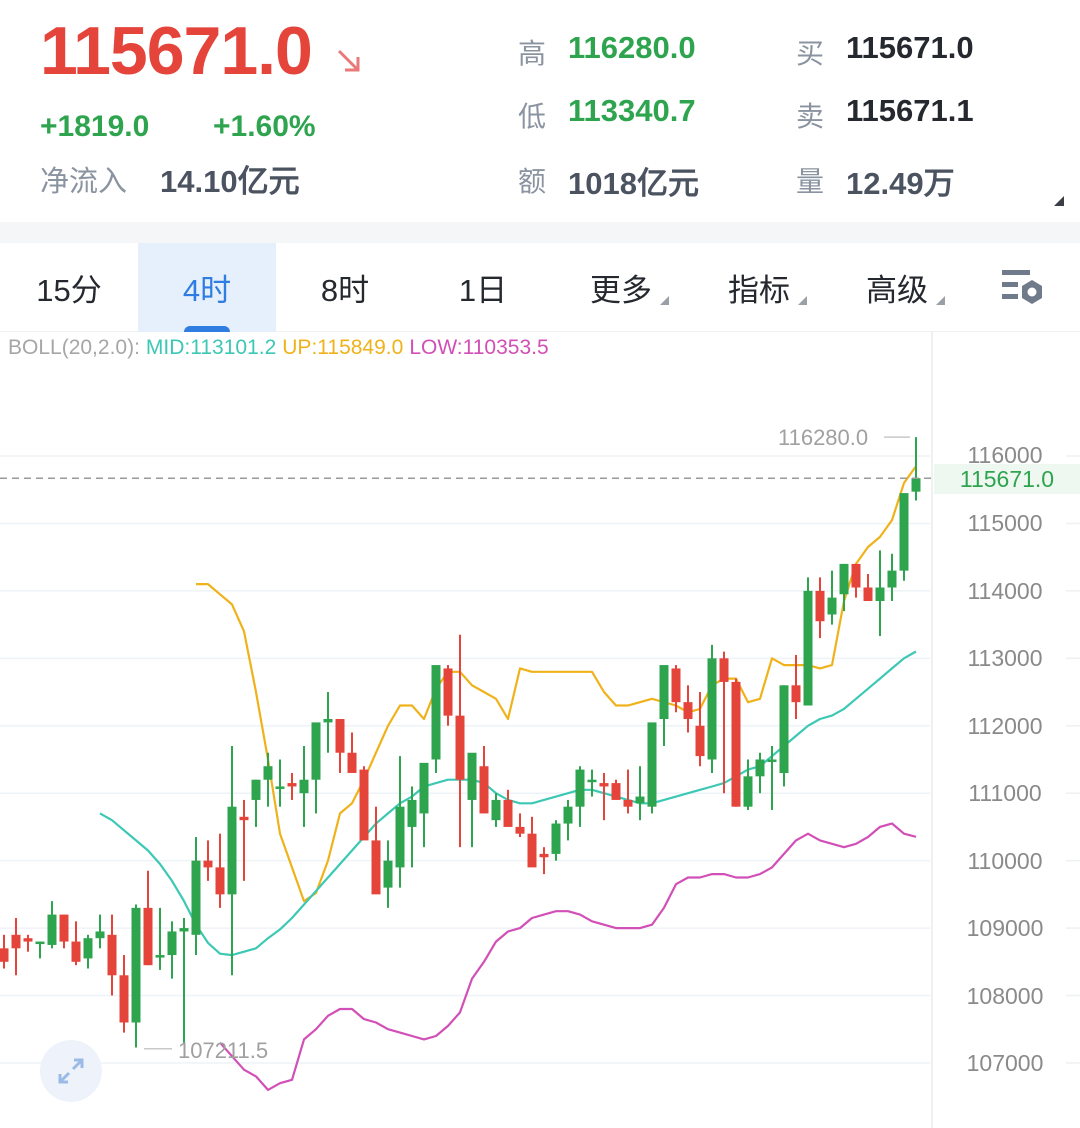 The image size is (1080, 1128). I want to click on active-tab-indicator, so click(207, 329).